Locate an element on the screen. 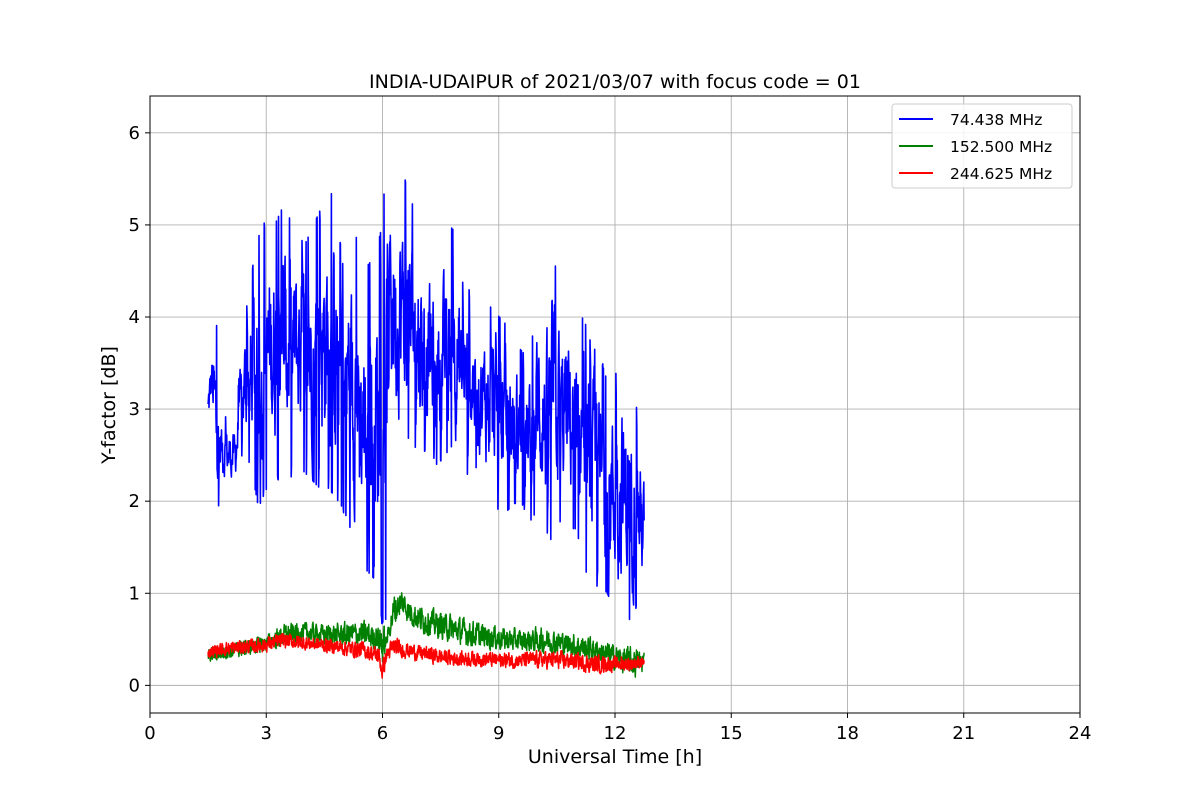 This screenshot has height=800, width=1200. y-tick-label: 1 is located at coordinates (134, 593).